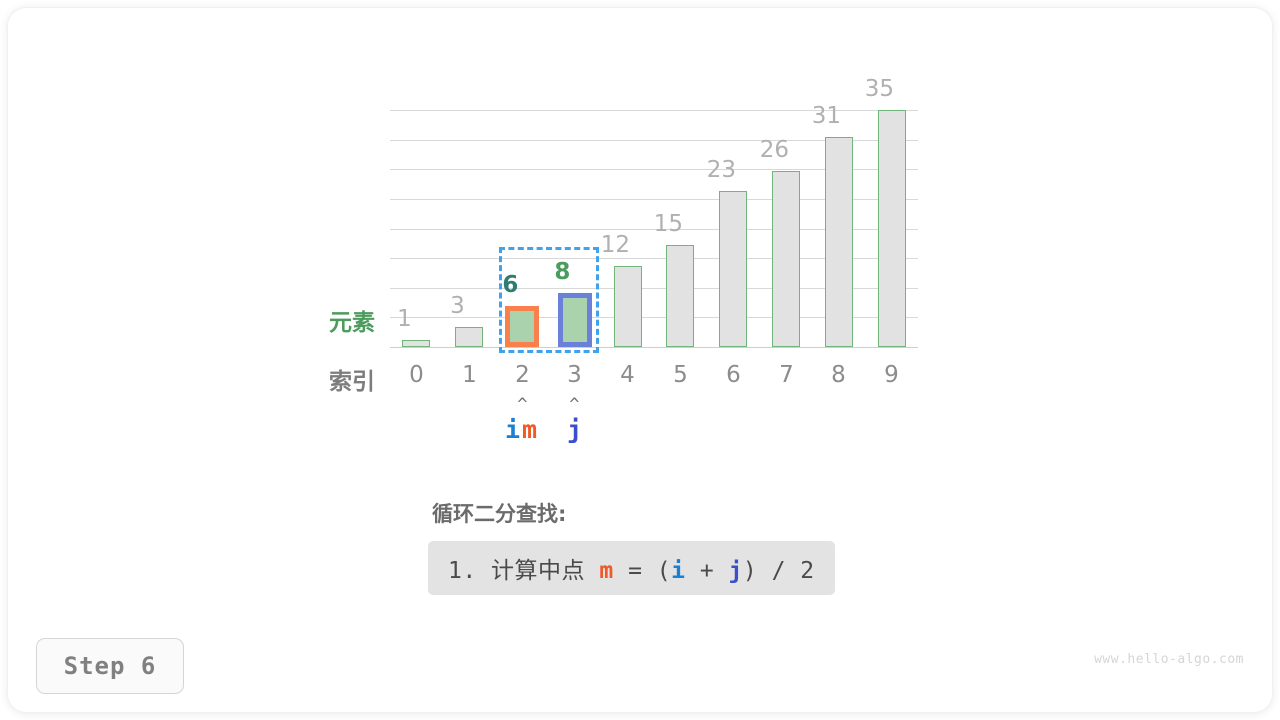 This screenshot has width=1280, height=720. Describe the element at coordinates (530, 429) in the screenshot. I see `pointer-label-m: m` at that location.